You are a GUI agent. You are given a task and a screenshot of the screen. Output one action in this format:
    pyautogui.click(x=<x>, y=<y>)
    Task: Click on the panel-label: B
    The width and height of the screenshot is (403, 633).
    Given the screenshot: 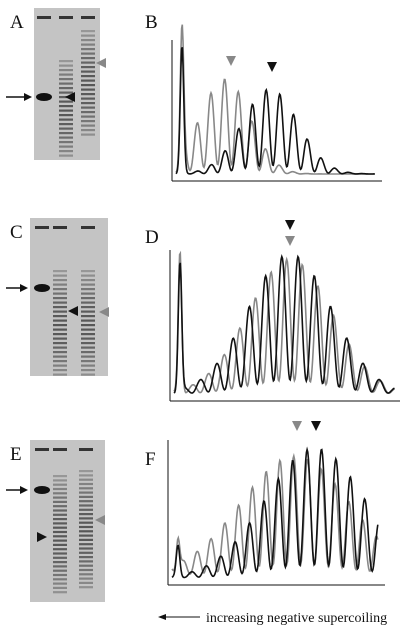 What is the action you would take?
    pyautogui.click(x=151, y=22)
    